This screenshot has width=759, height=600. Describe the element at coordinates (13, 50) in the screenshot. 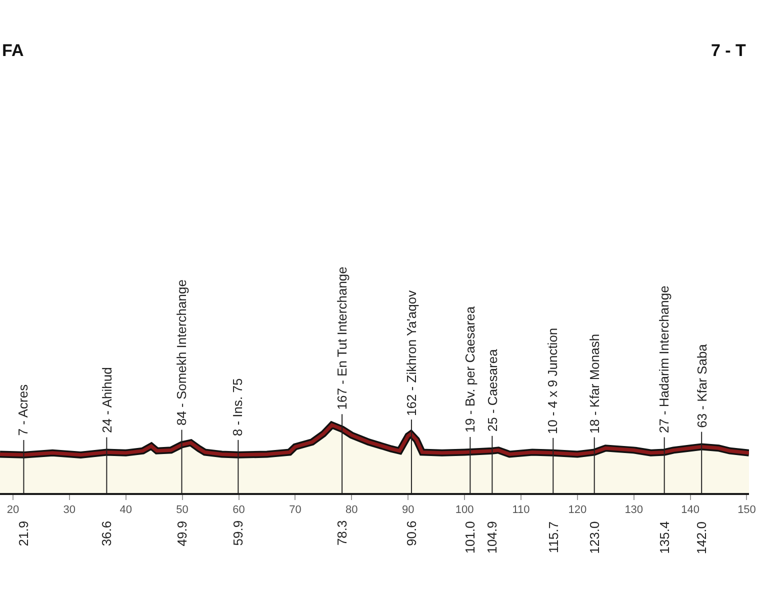

I see `text: FA` at that location.